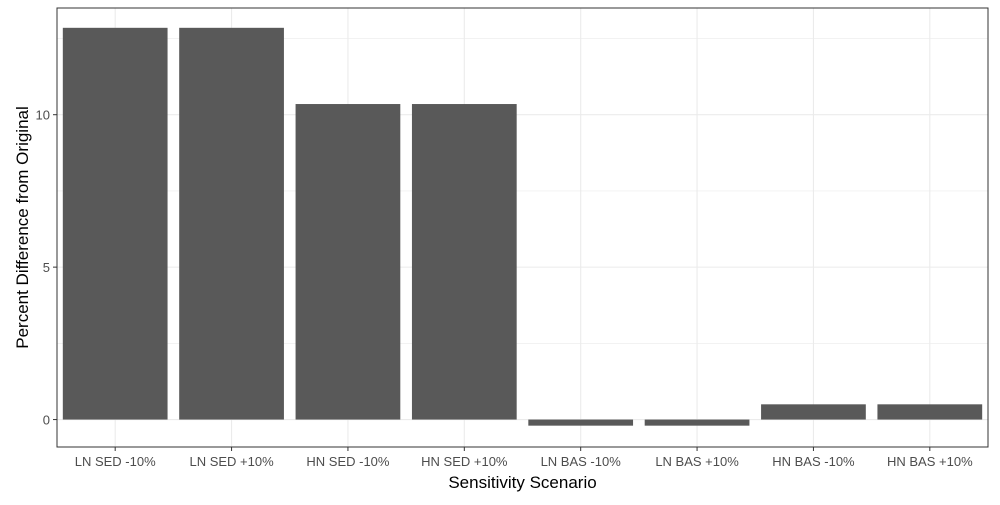 This screenshot has height=505, width=1000. I want to click on y-axis: 0 5 10, so click(46, 268).